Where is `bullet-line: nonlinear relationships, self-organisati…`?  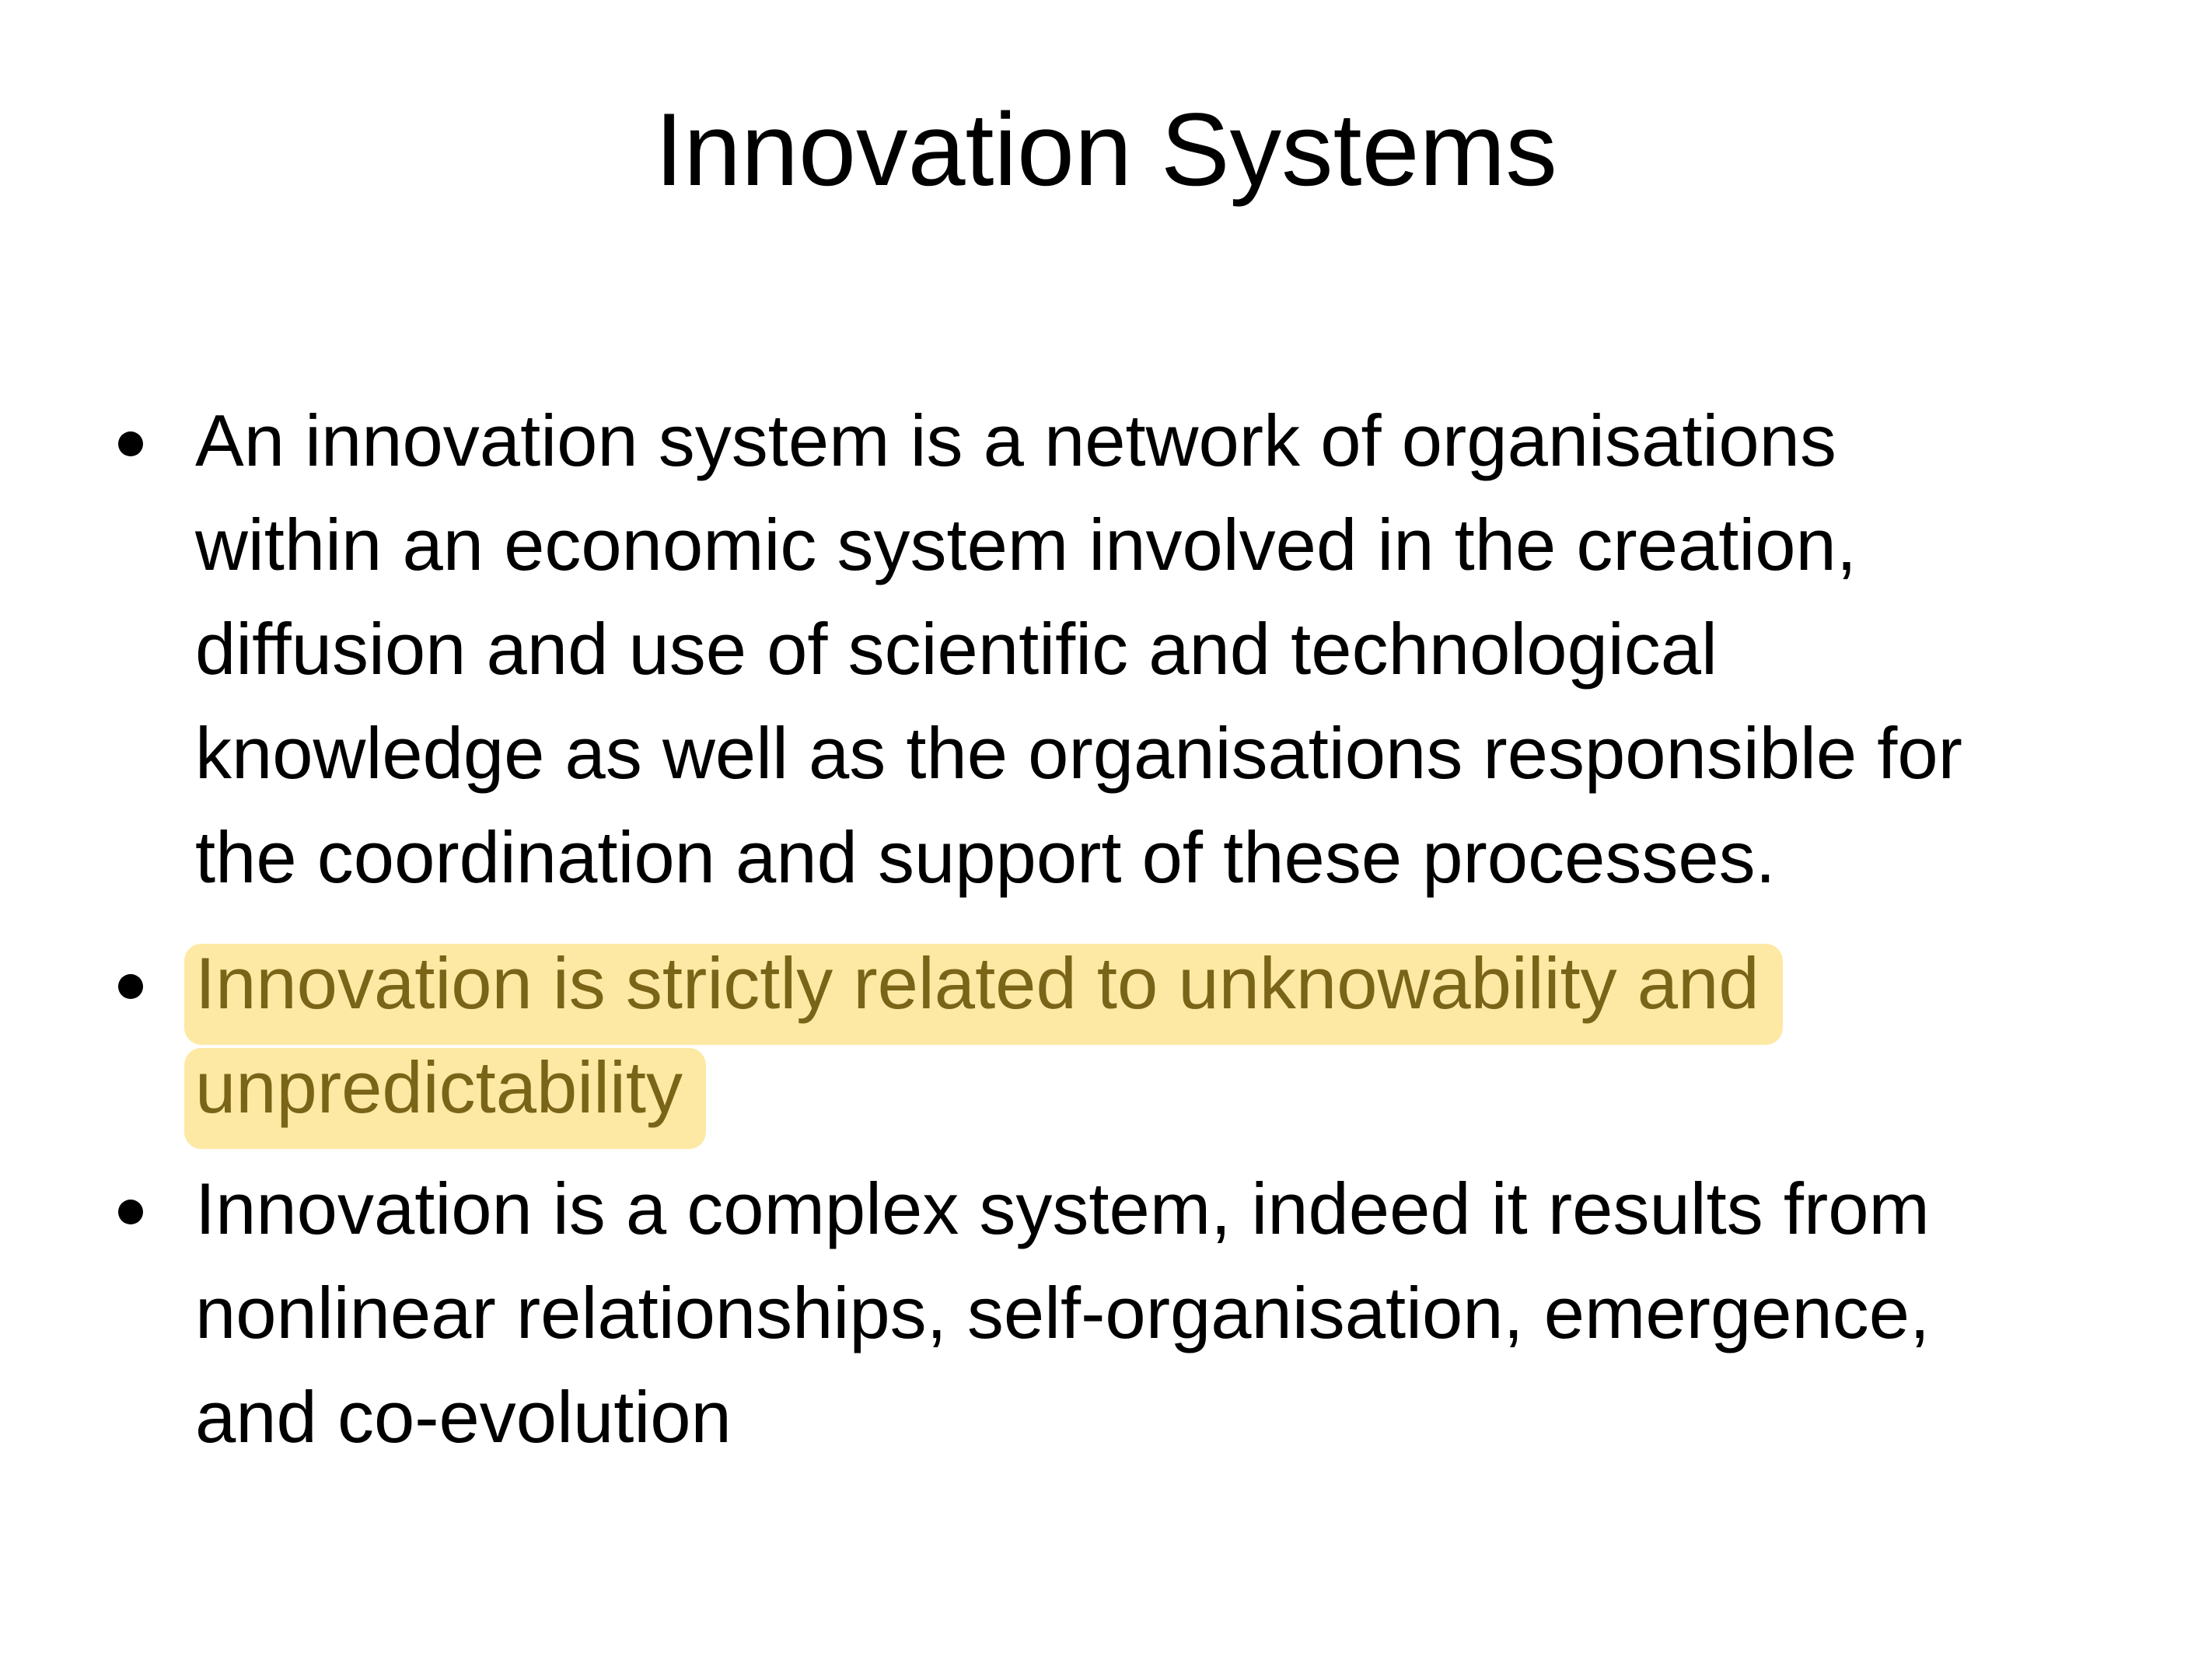 bullet-line: nonlinear relationships, self-organisati… is located at coordinates (1151, 1313).